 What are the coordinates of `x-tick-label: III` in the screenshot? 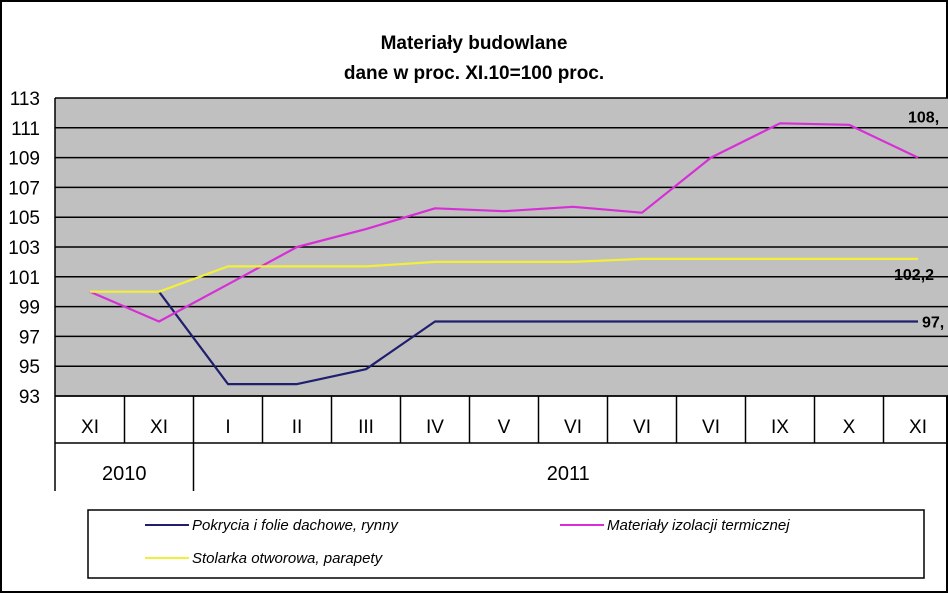 It's located at (366, 427).